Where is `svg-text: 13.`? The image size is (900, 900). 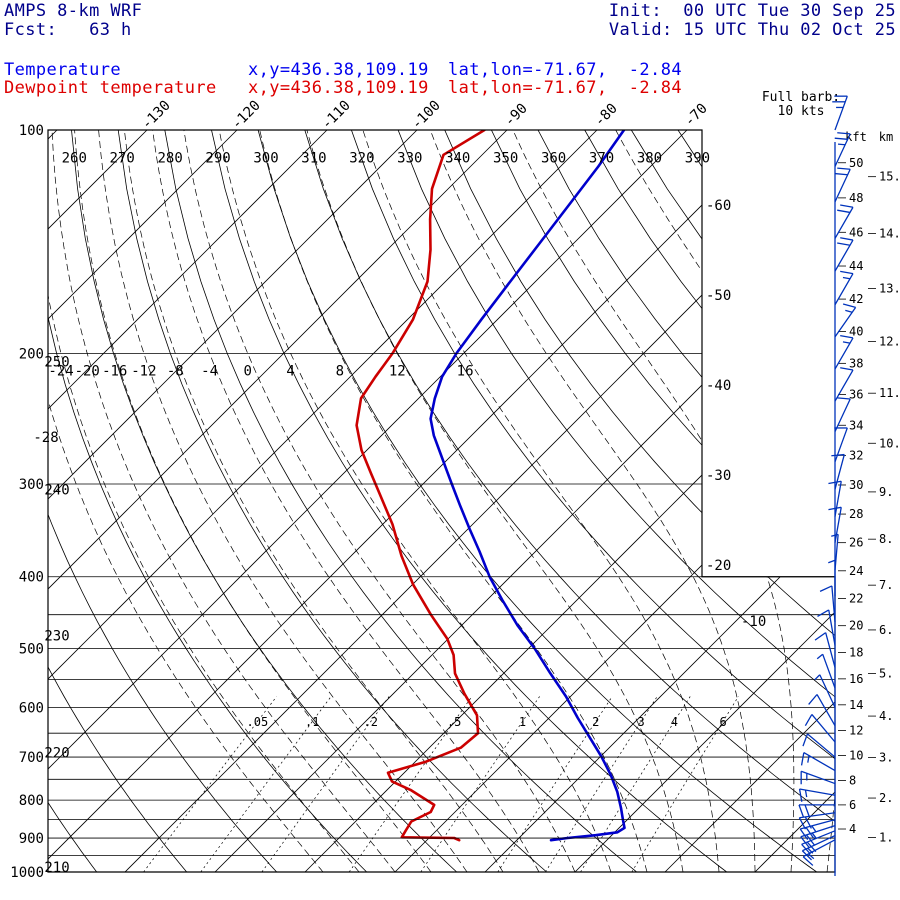 svg-text: 13. is located at coordinates (889, 288).